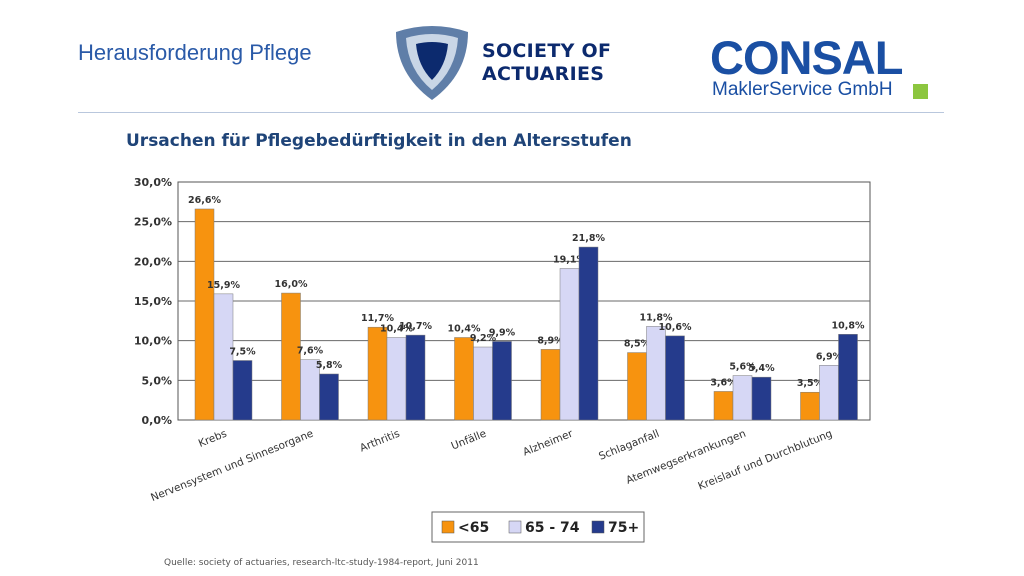 The width and height of the screenshot is (1024, 576). What do you see at coordinates (153, 261) in the screenshot?
I see `y-tick-label: 20,0%` at bounding box center [153, 261].